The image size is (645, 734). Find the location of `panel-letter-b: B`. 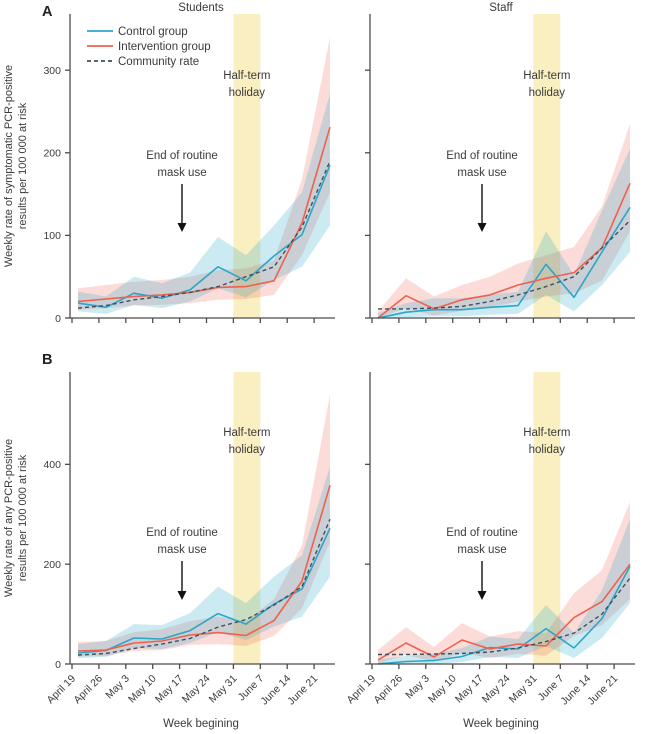

panel-letter-b: B is located at coordinates (47, 360).